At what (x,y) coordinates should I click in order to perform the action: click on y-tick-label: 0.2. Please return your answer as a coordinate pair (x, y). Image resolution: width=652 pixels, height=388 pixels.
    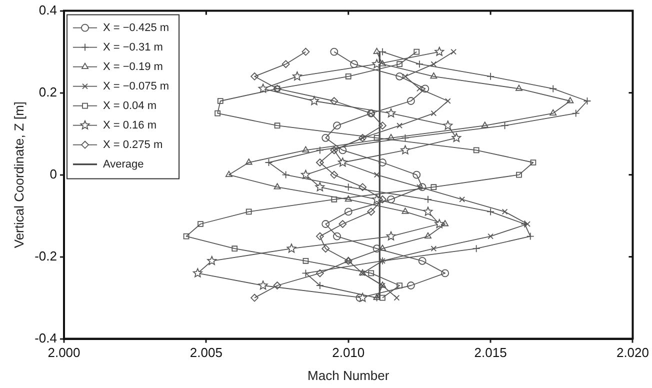
    Looking at the image, I should click on (47, 92).